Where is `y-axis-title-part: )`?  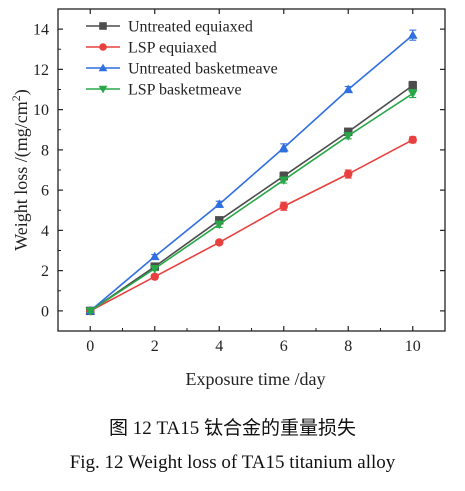 y-axis-title-part: ) is located at coordinates (21, 92).